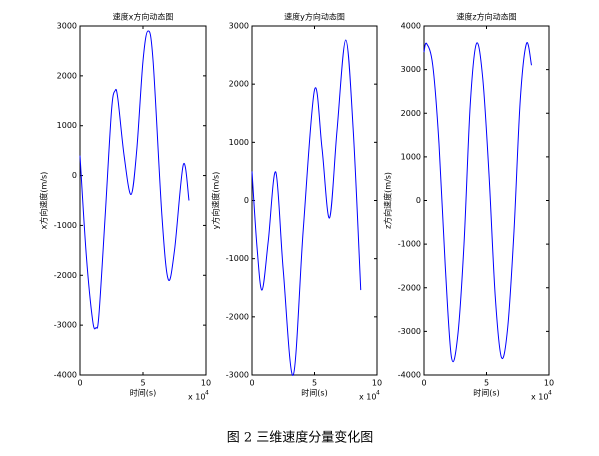  What do you see at coordinates (388, 200) in the screenshot?
I see `y-axis-label: z方向速度(m/s)` at bounding box center [388, 200].